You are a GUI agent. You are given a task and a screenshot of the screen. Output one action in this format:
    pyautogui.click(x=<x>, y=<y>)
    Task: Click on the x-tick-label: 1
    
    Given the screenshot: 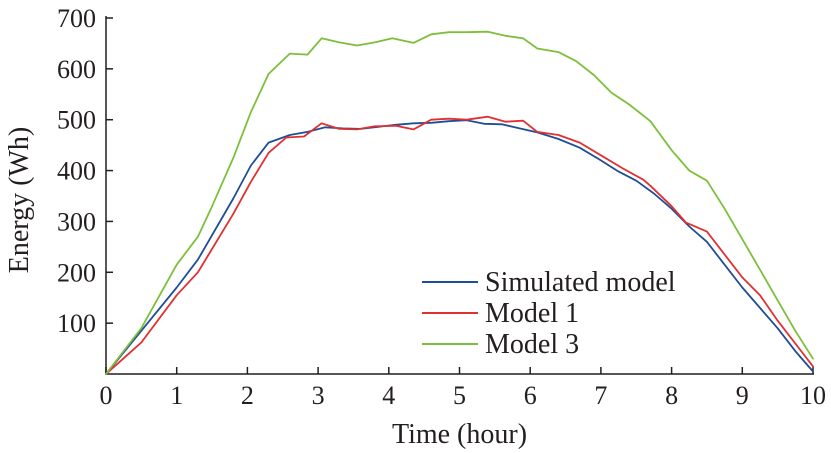 What is the action you would take?
    pyautogui.click(x=176, y=395)
    